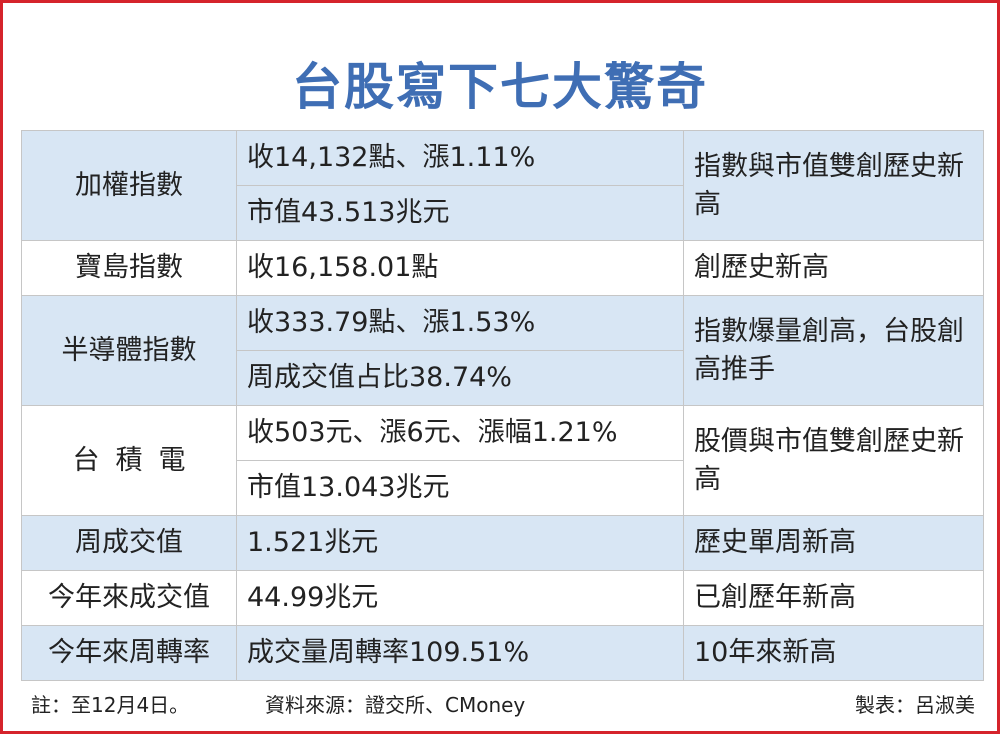 The image size is (1000, 734). I want to click on row-value: 1.521兆元, so click(460, 543).